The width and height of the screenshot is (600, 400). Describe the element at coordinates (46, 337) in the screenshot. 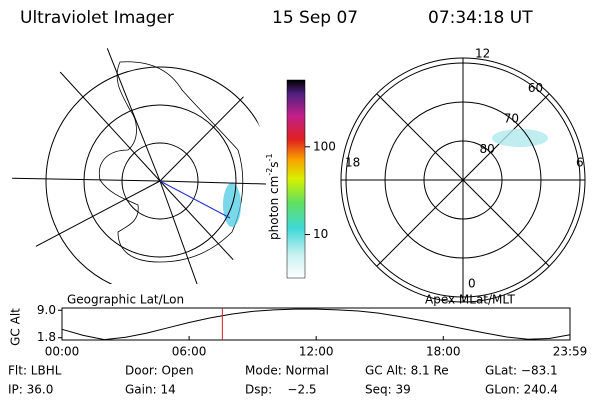

I see `y-tick-label: 1.8` at that location.